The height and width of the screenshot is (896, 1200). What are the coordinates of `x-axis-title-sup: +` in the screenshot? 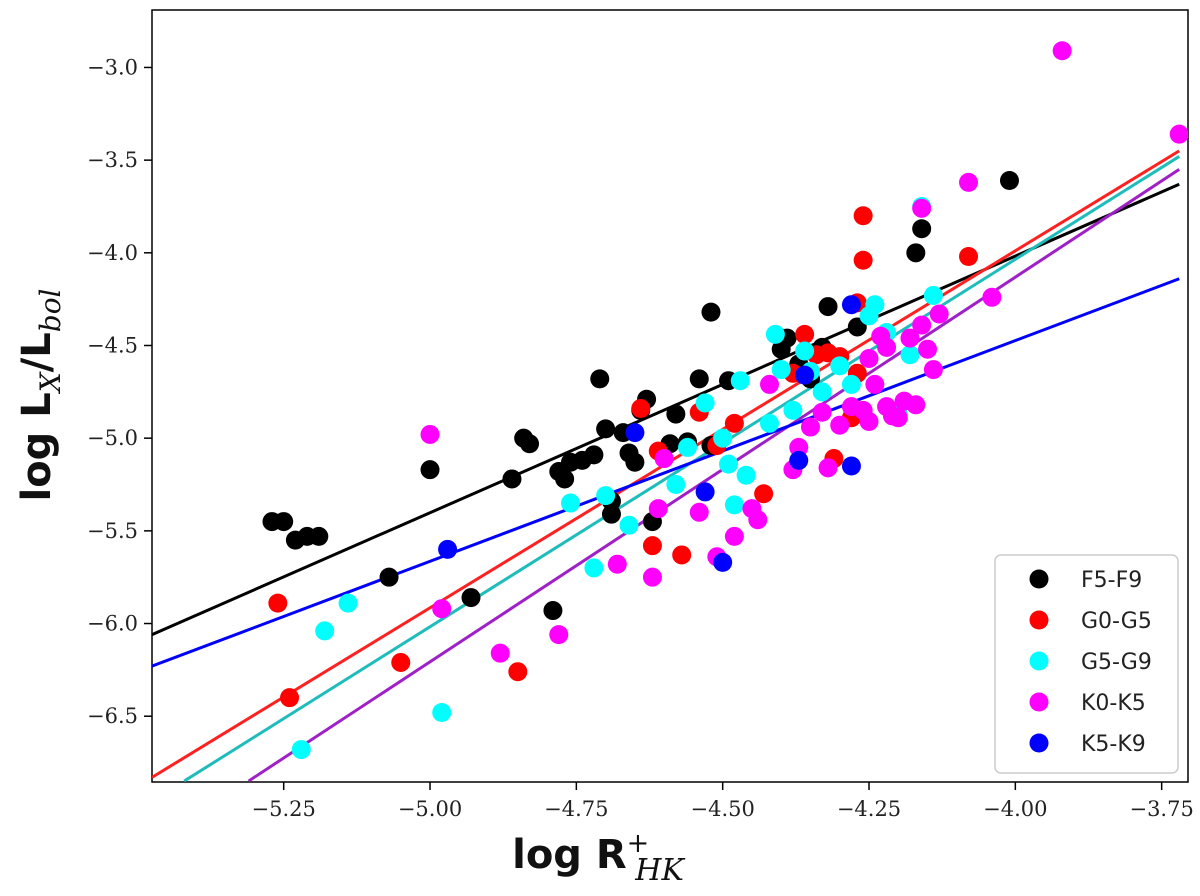 It's located at (638, 843).